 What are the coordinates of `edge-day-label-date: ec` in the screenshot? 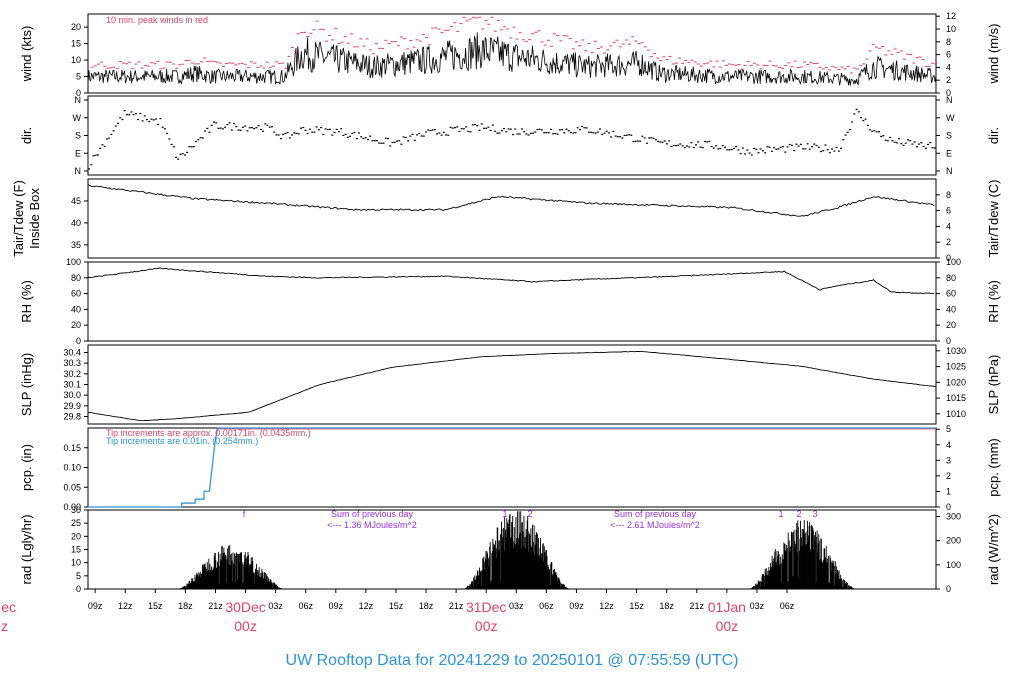 It's located at (8, 607).